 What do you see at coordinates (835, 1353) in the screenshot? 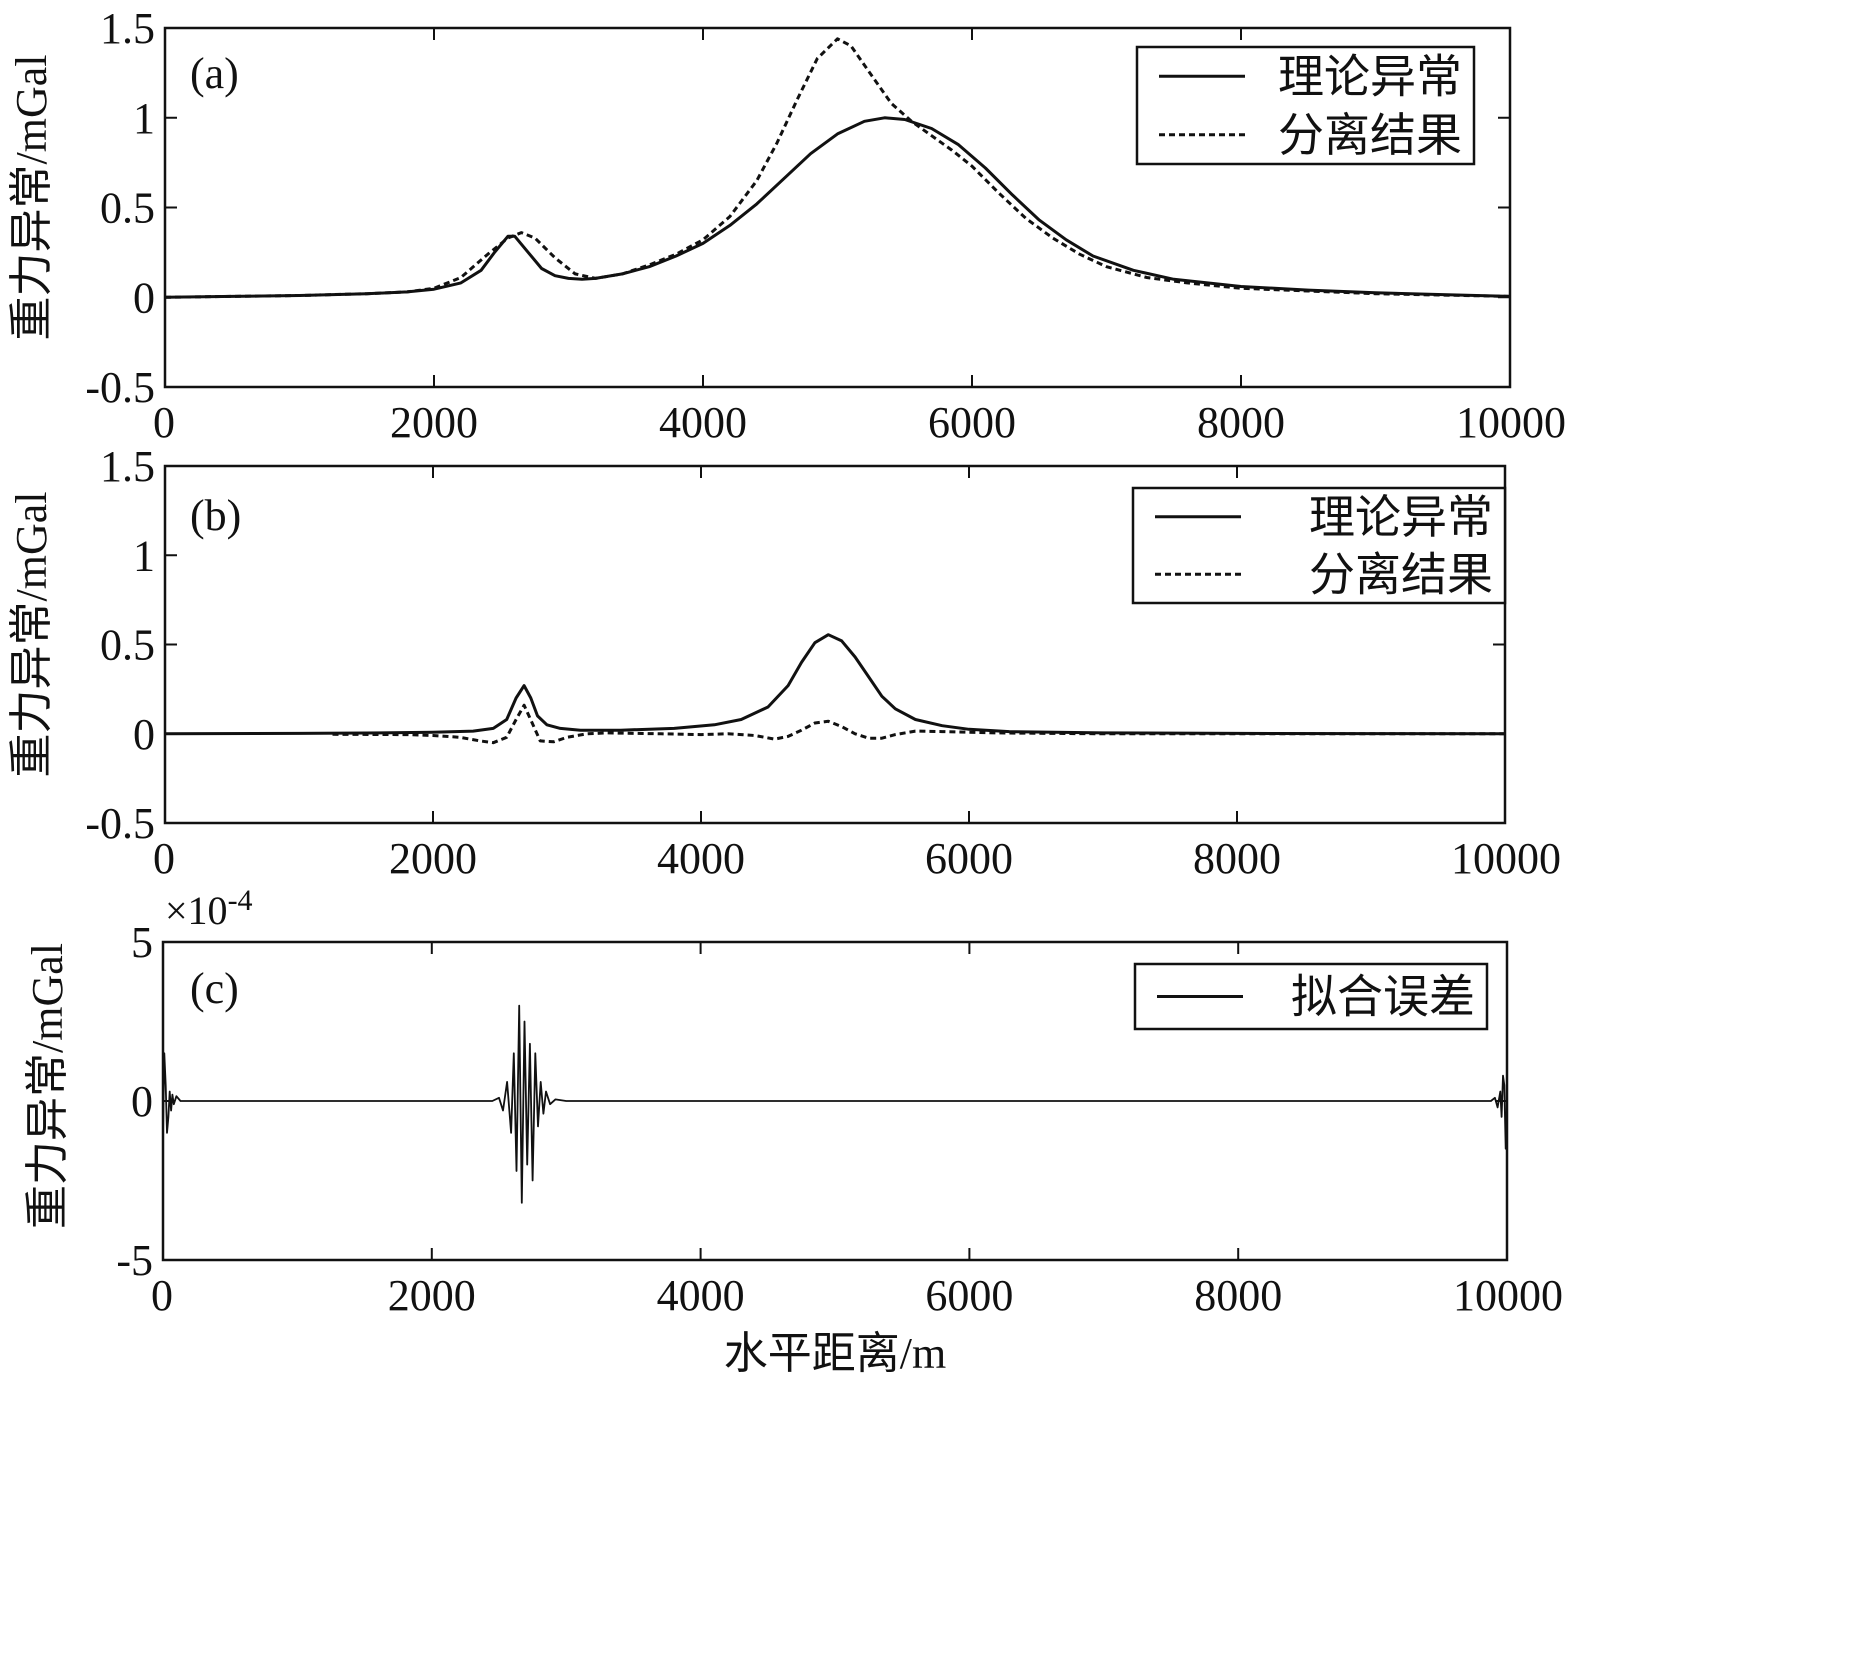
I see `x-axis-label: 水平距离/m` at bounding box center [835, 1353].